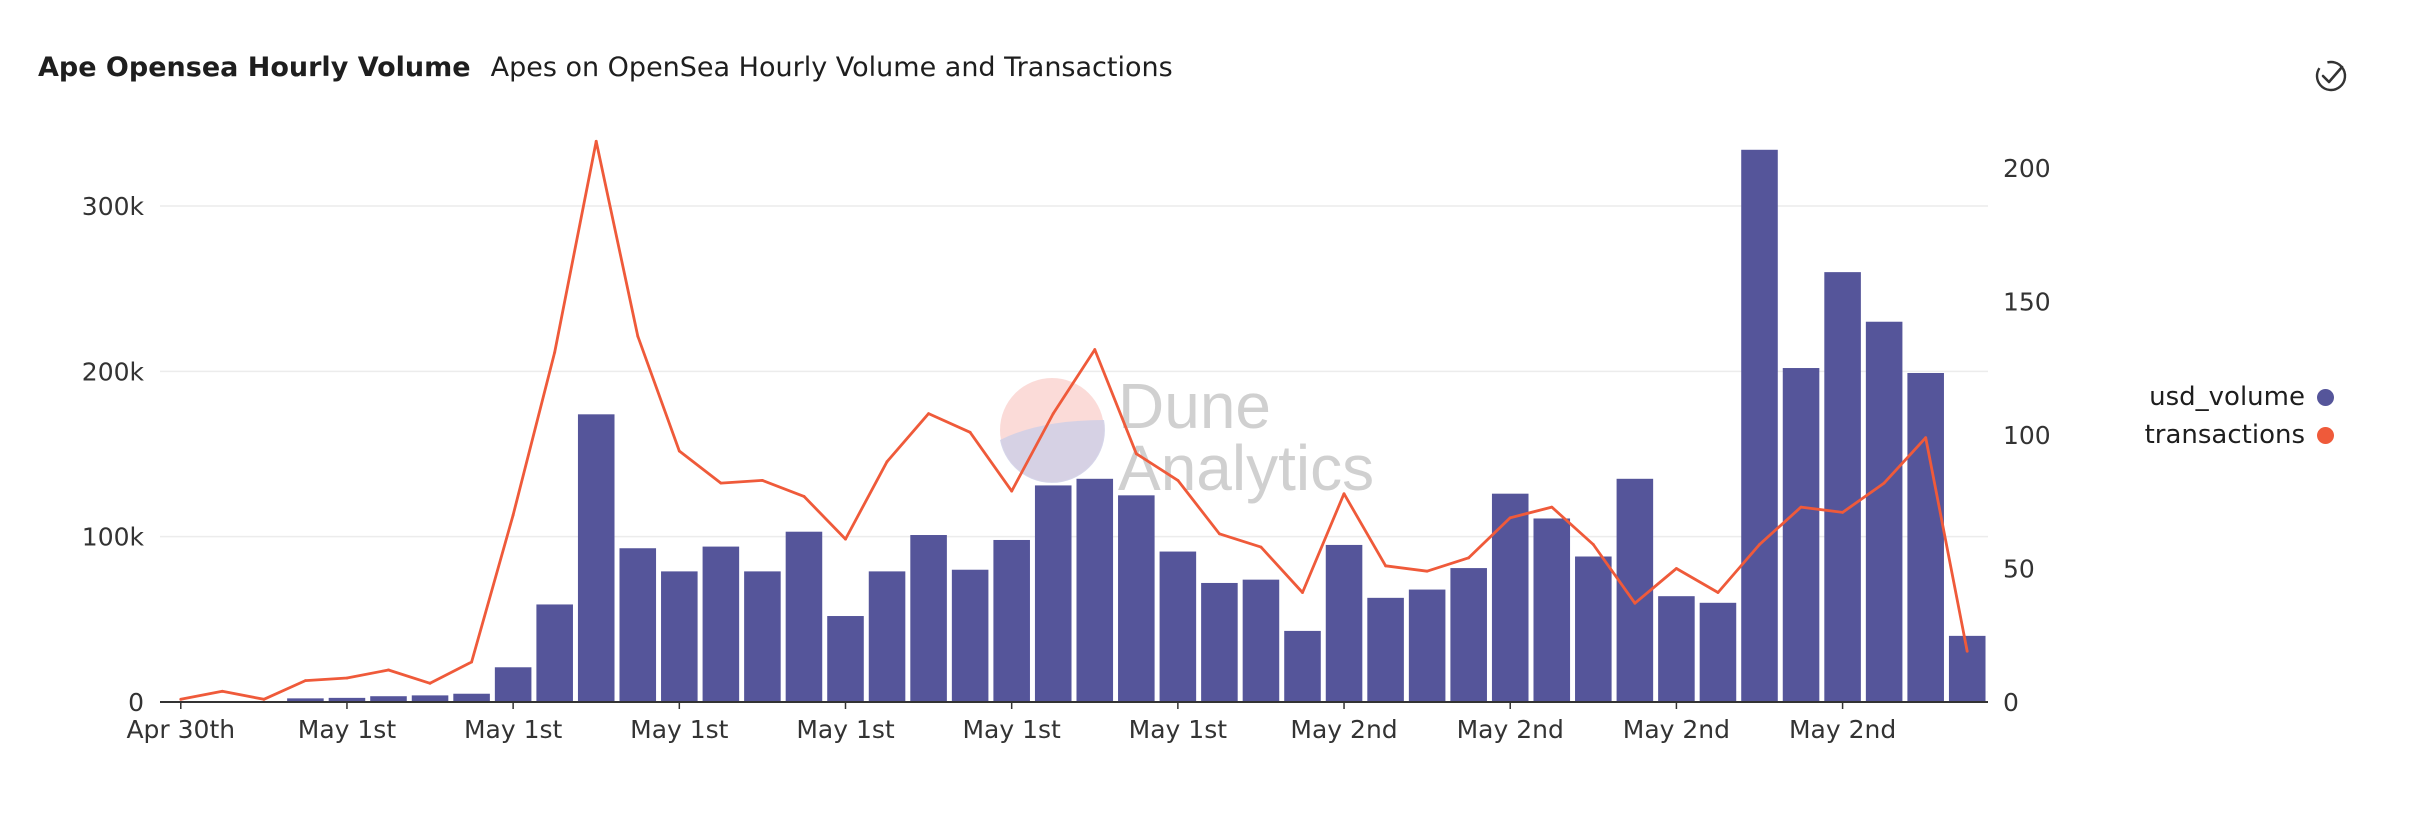 This screenshot has height=826, width=2414. I want to click on legend-item-transactions: transactions, so click(2239, 435).